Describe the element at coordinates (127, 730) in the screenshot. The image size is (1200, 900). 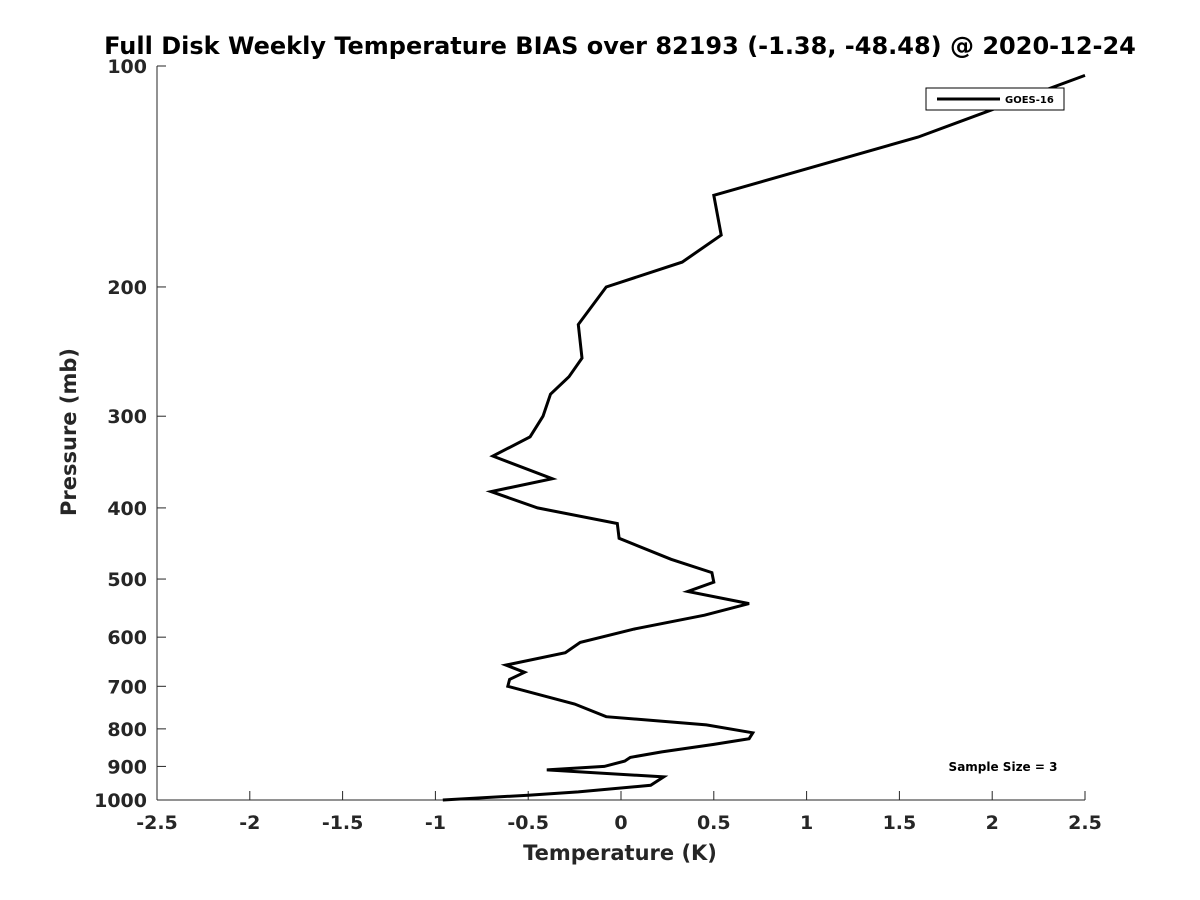
I see `y-tick-label: 800` at that location.